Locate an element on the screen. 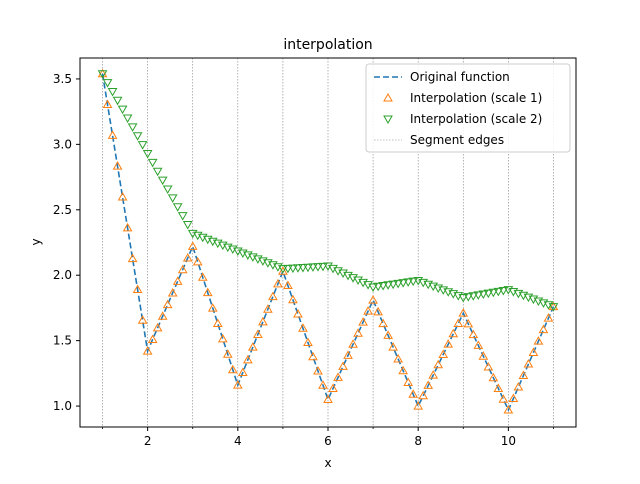  x-tick-label: 6 is located at coordinates (328, 441).